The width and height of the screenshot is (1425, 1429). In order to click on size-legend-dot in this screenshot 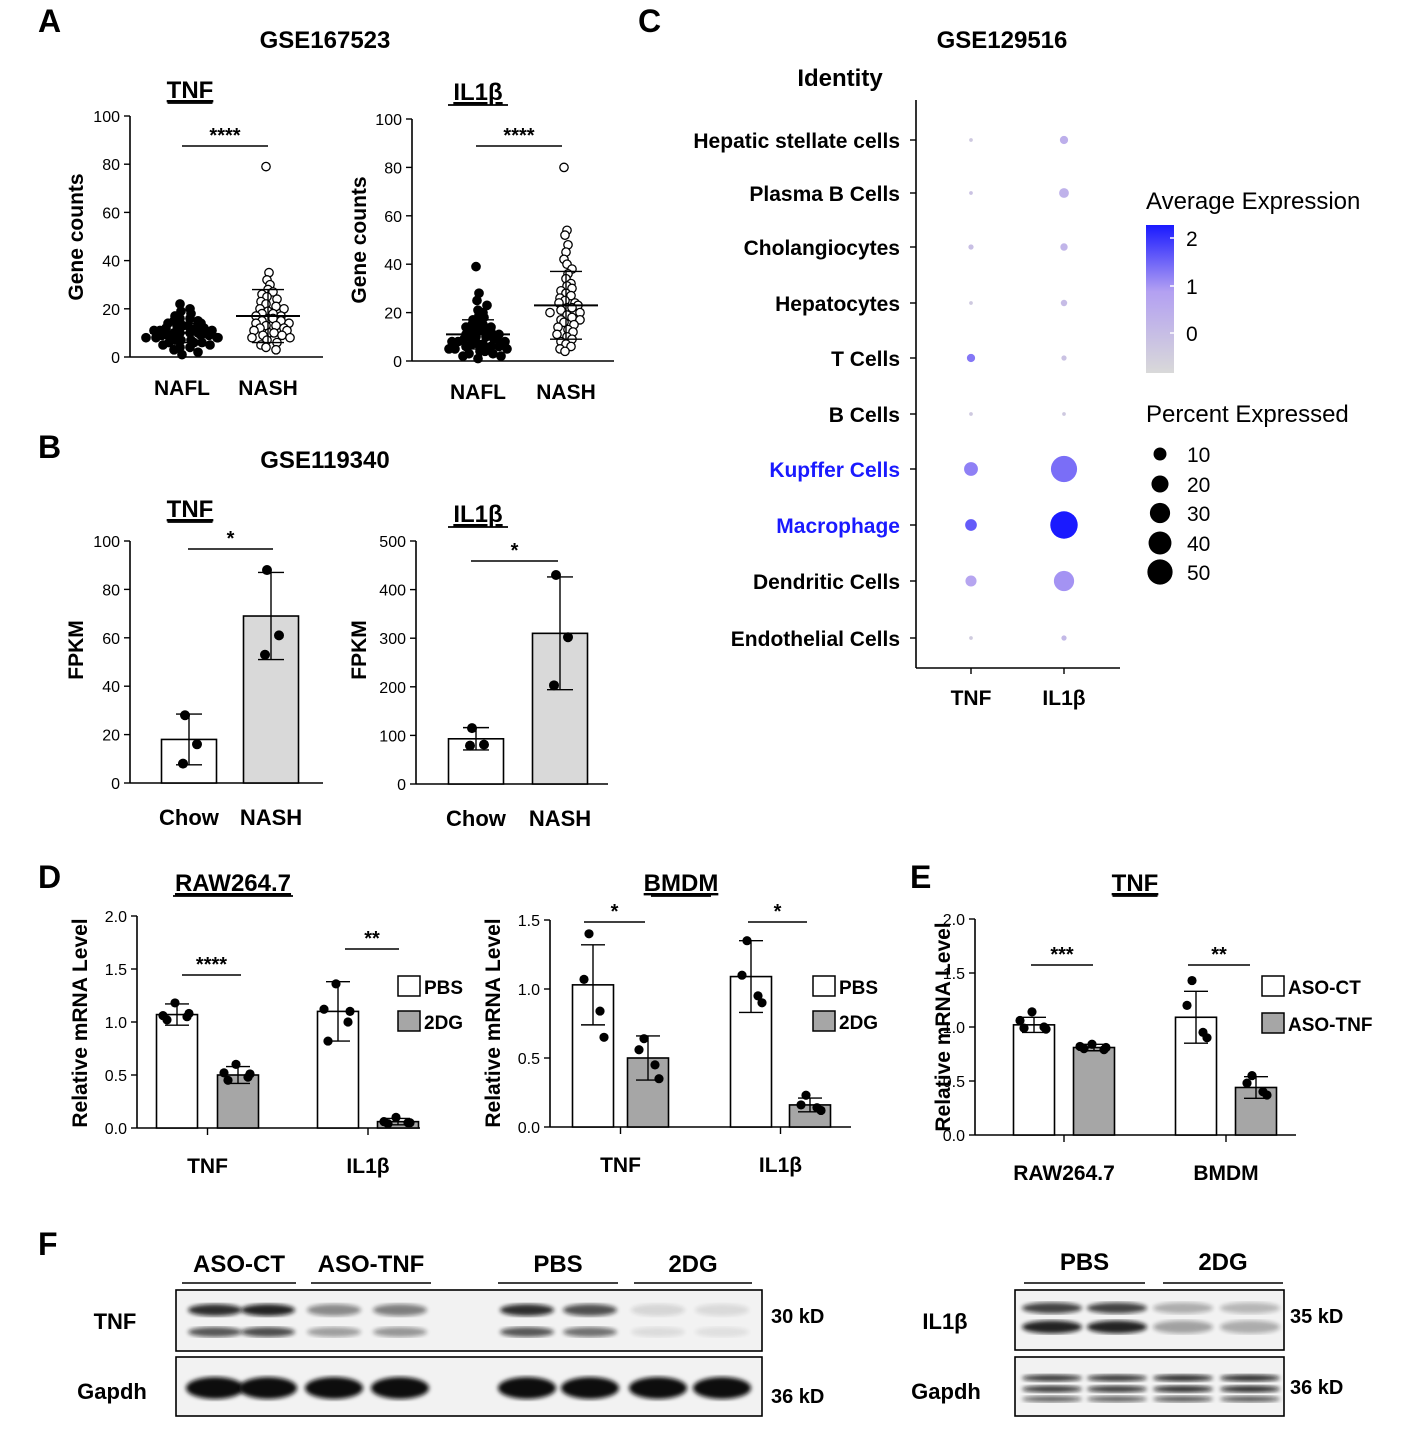, I will do `click(1160, 572)`.